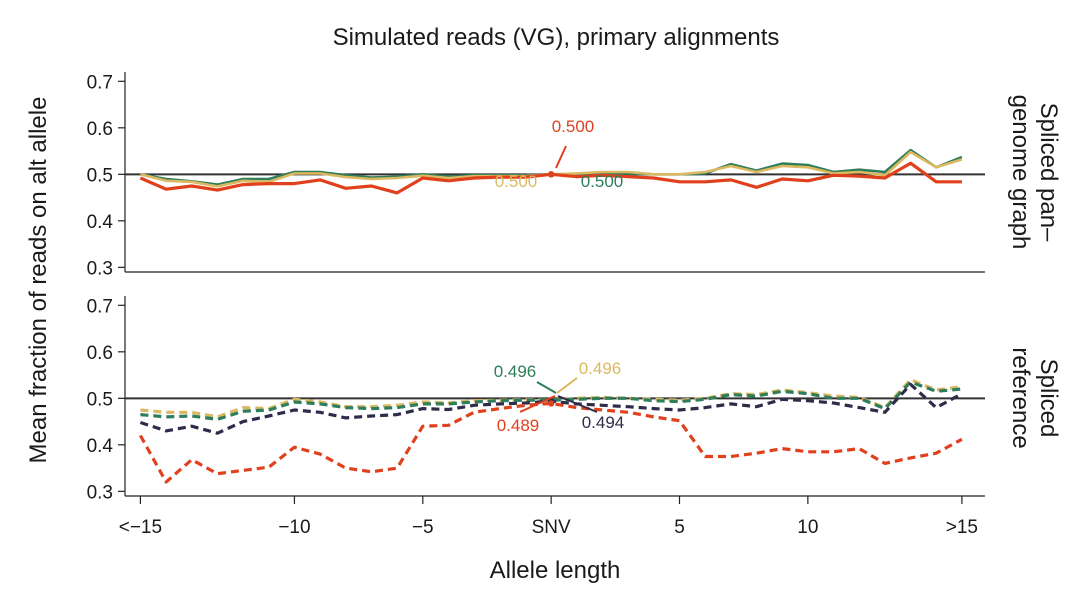  Describe the element at coordinates (807, 527) in the screenshot. I see `x-tick-label: 10` at that location.